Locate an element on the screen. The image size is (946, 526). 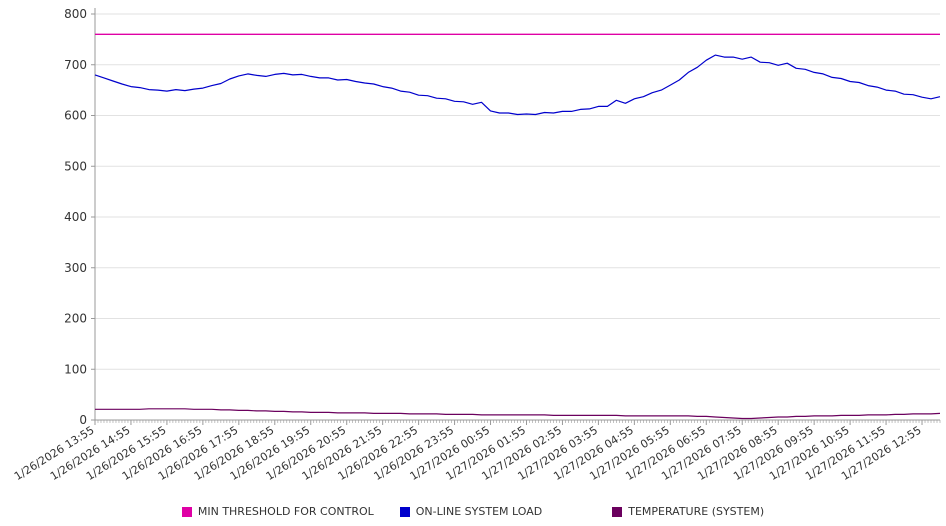
svg-text: 600 is located at coordinates (75, 116).